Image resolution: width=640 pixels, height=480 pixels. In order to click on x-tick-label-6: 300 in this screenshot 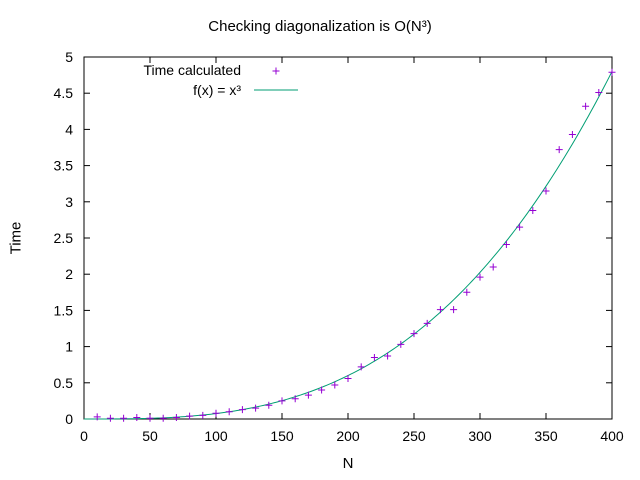, I will do `click(480, 436)`.